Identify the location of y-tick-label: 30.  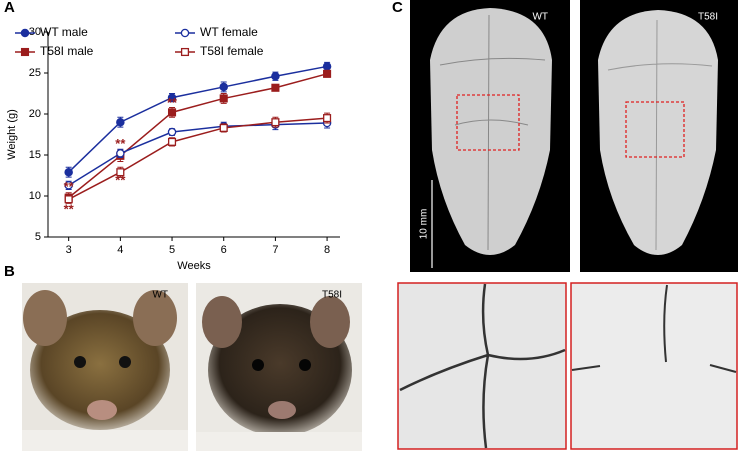
(35, 32).